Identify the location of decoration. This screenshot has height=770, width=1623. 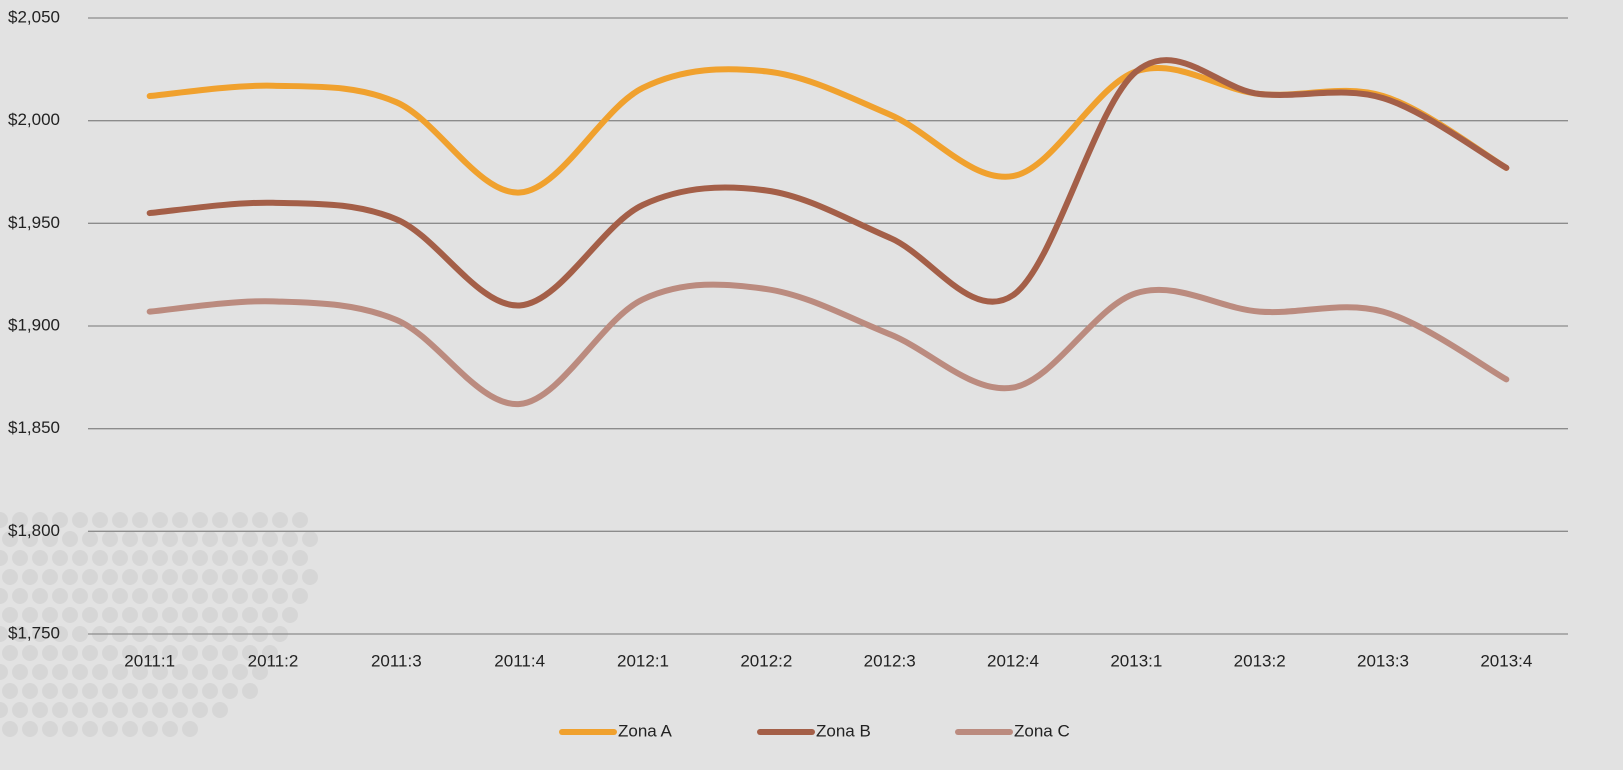
(159, 624).